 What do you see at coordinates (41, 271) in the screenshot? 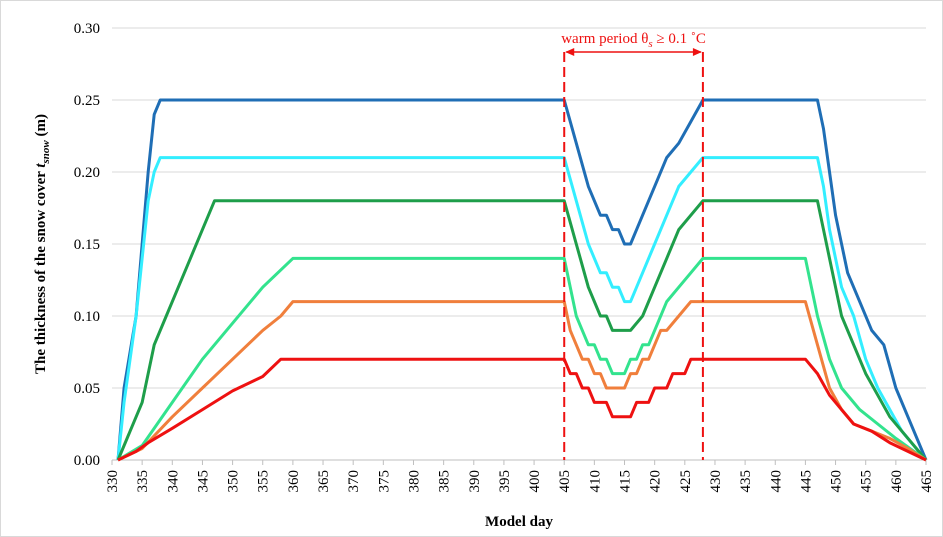
I see `y-label-text: The thickness of the snow cover` at bounding box center [41, 271].